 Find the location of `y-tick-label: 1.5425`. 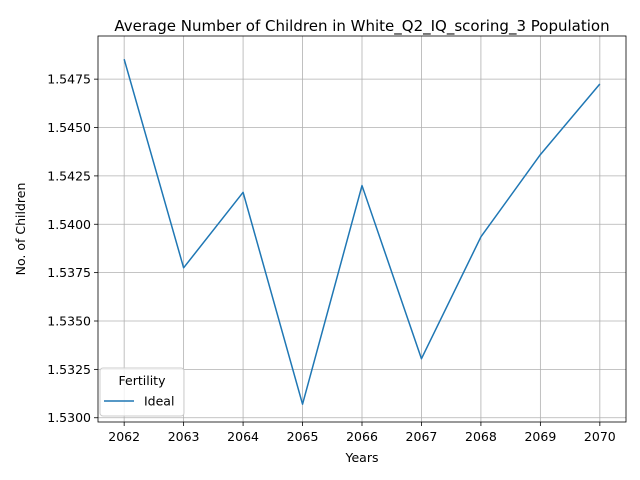

y-tick-label: 1.5425 is located at coordinates (69, 175).